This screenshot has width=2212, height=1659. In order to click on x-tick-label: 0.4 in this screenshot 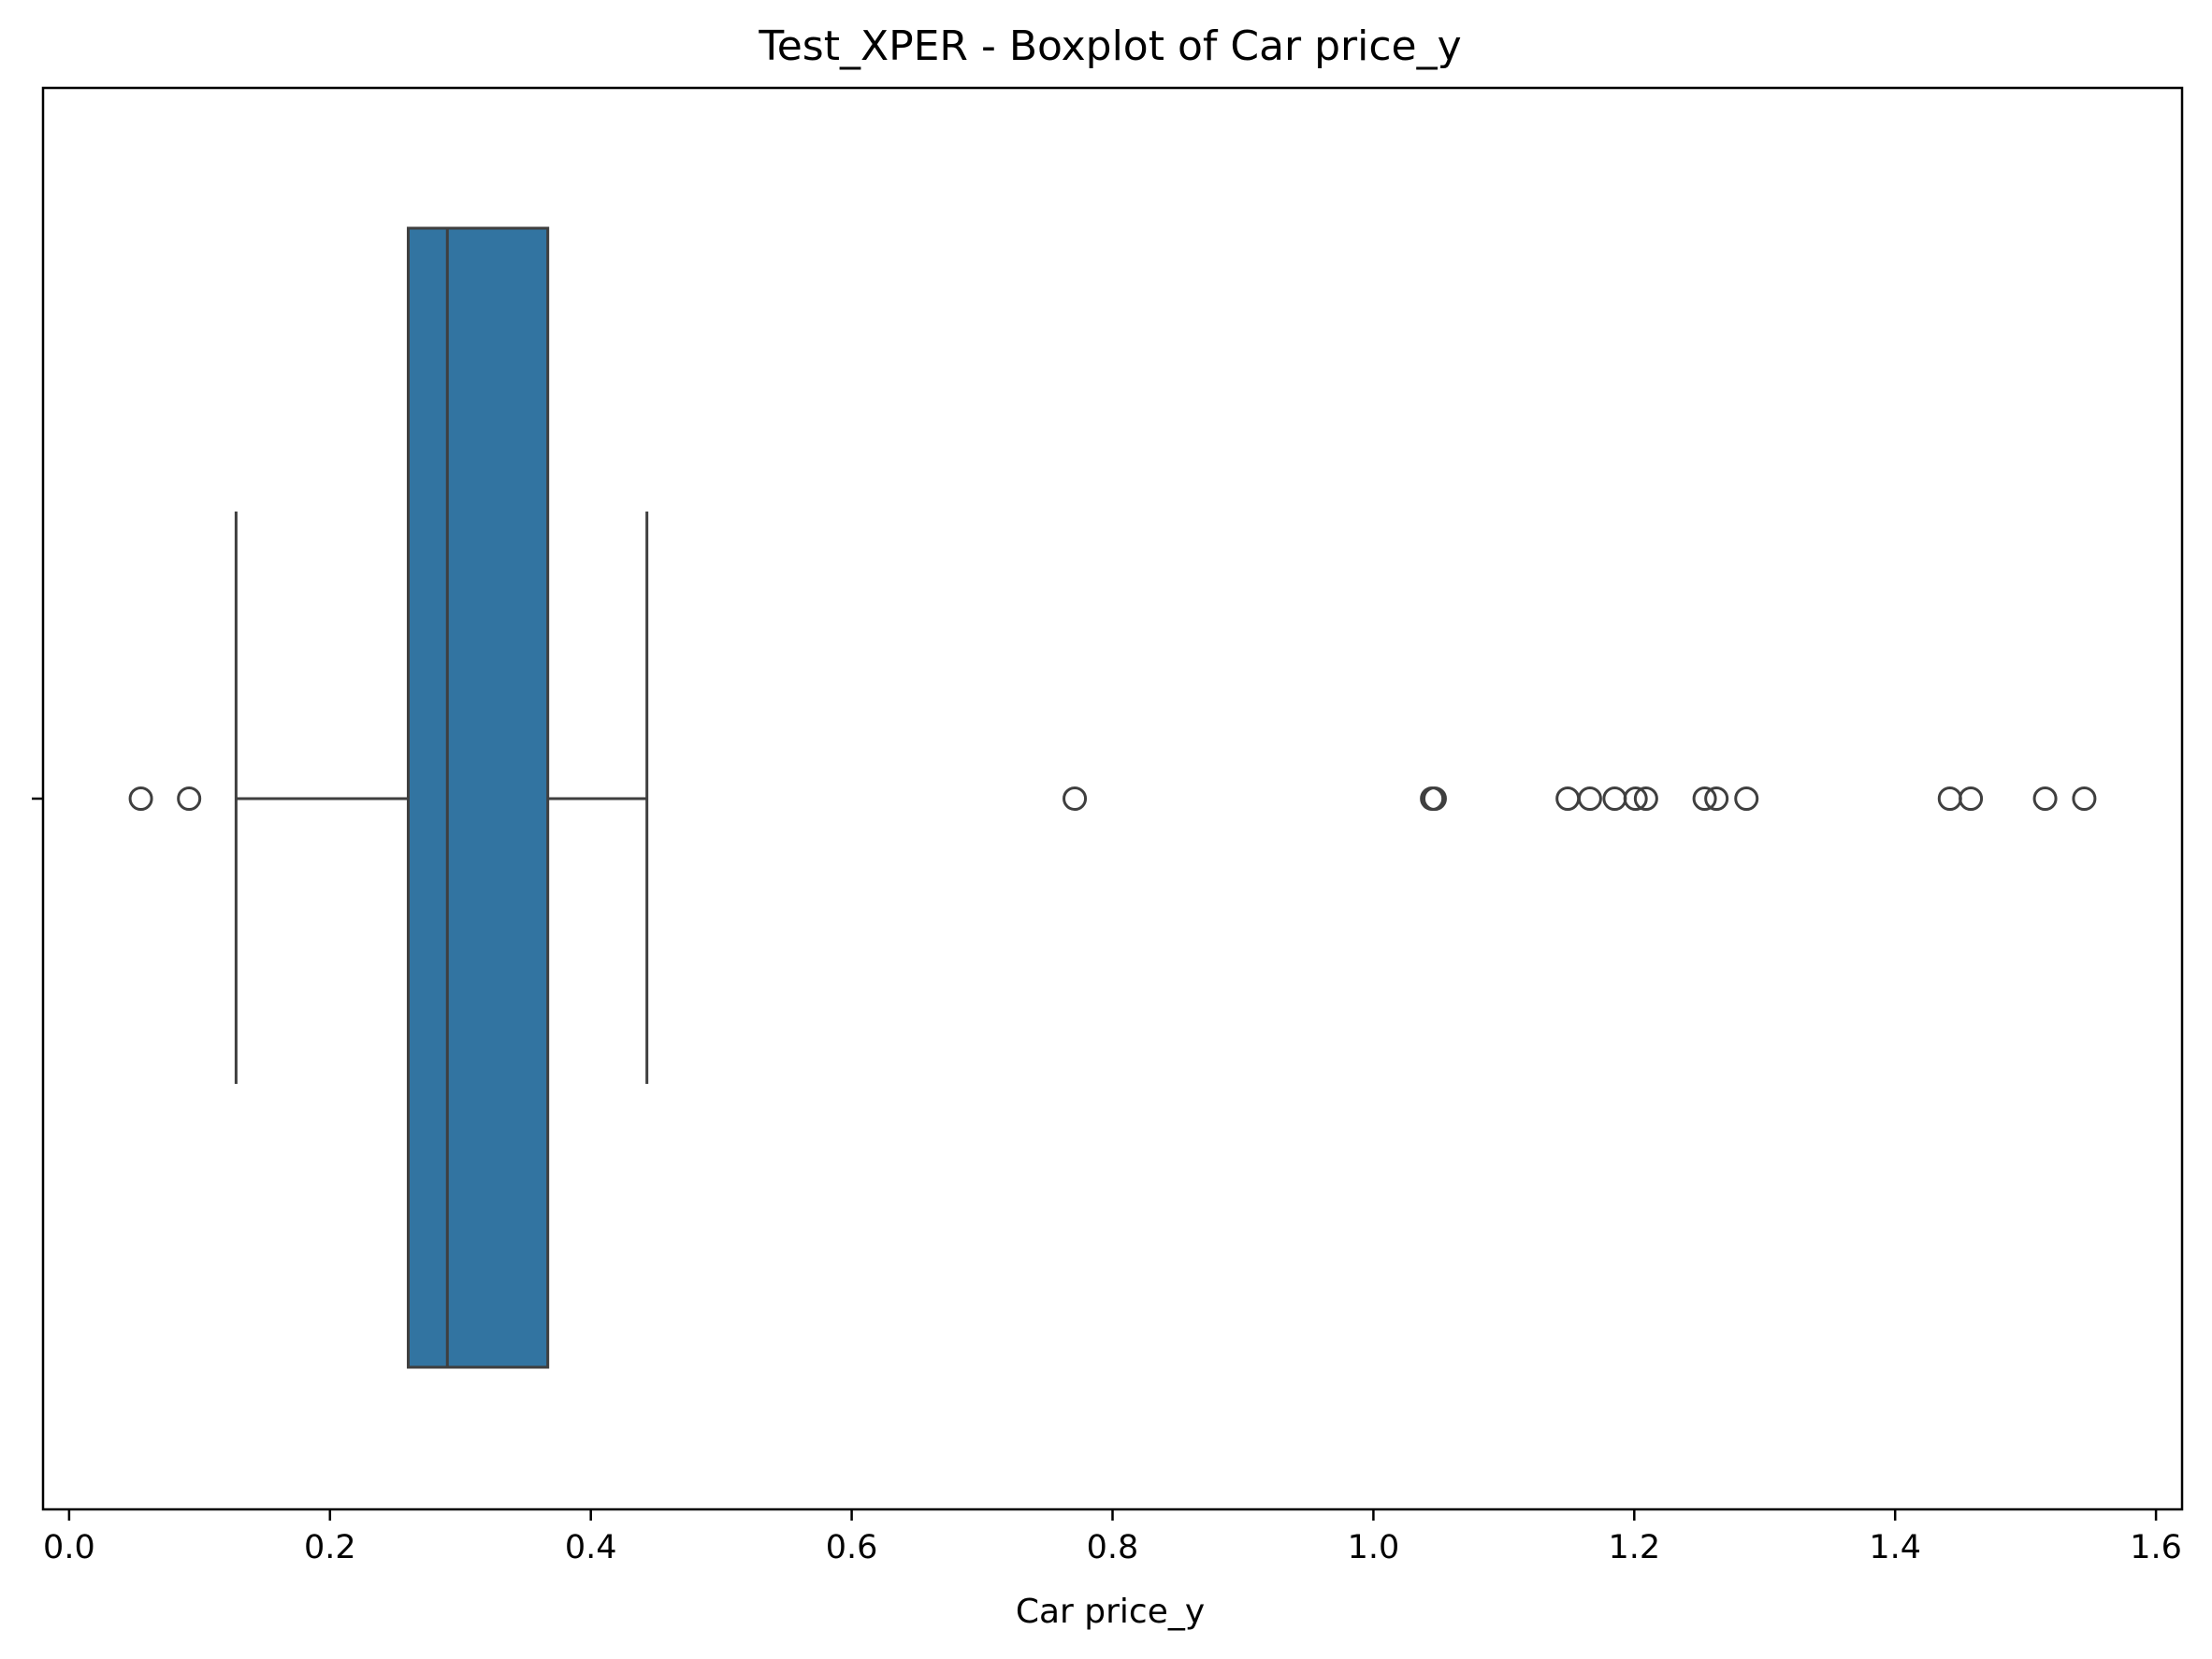, I will do `click(591, 1548)`.